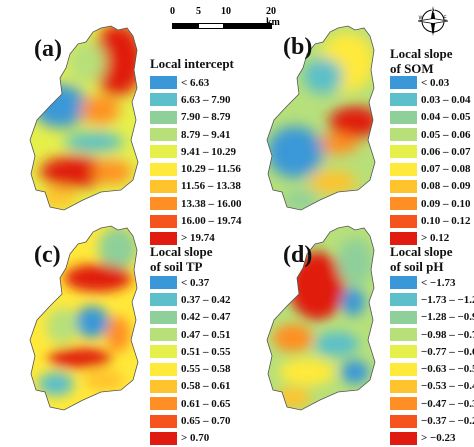  I want to click on legend-label: −0.63 – −0.53, so click(447, 369).